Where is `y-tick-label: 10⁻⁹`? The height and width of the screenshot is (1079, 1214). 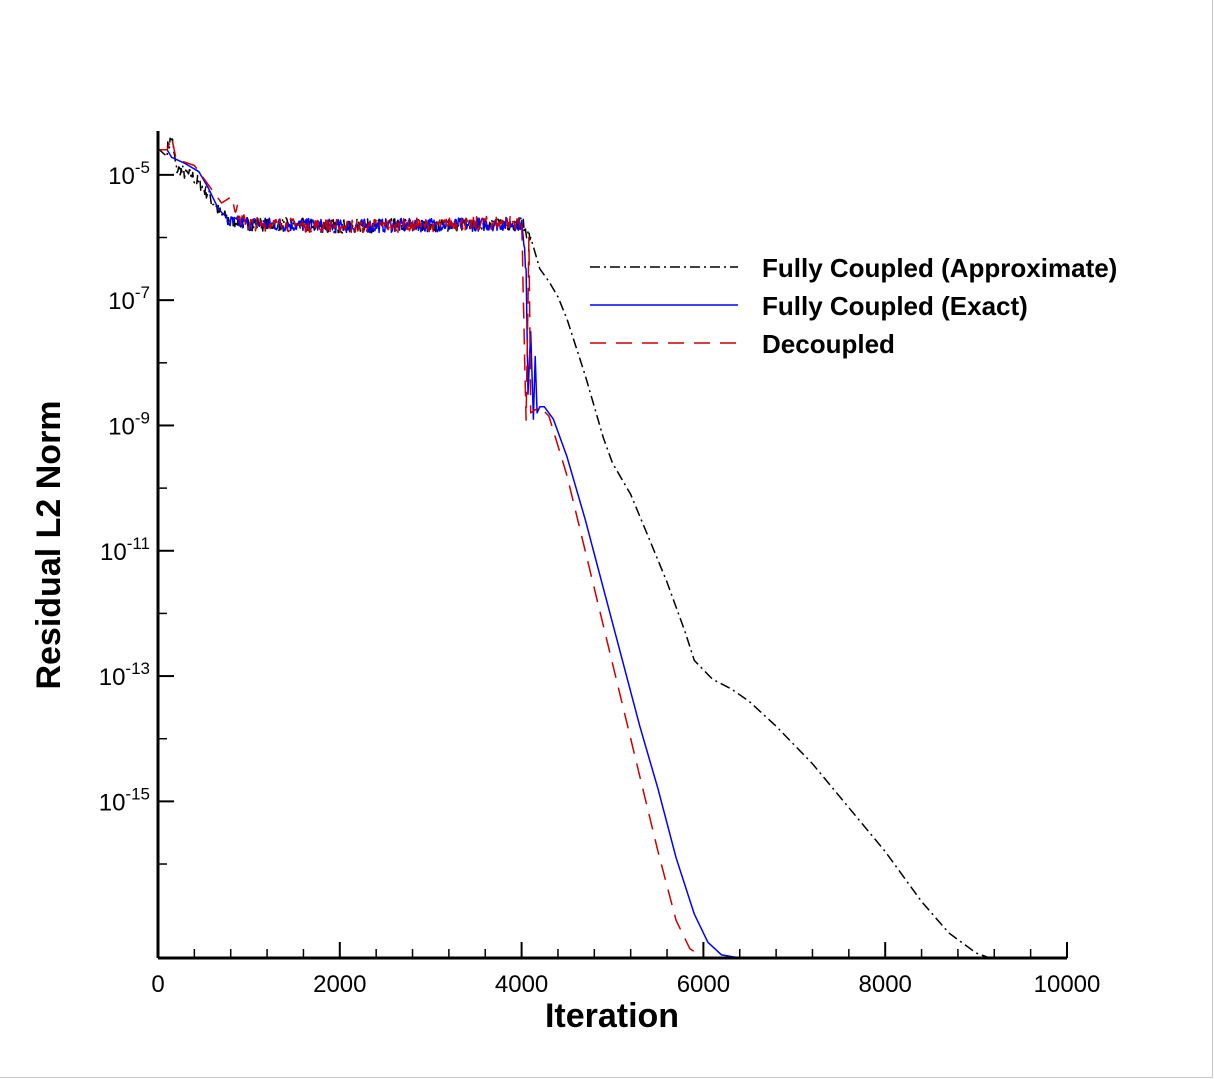 y-tick-label: 10⁻⁹ is located at coordinates (129, 424).